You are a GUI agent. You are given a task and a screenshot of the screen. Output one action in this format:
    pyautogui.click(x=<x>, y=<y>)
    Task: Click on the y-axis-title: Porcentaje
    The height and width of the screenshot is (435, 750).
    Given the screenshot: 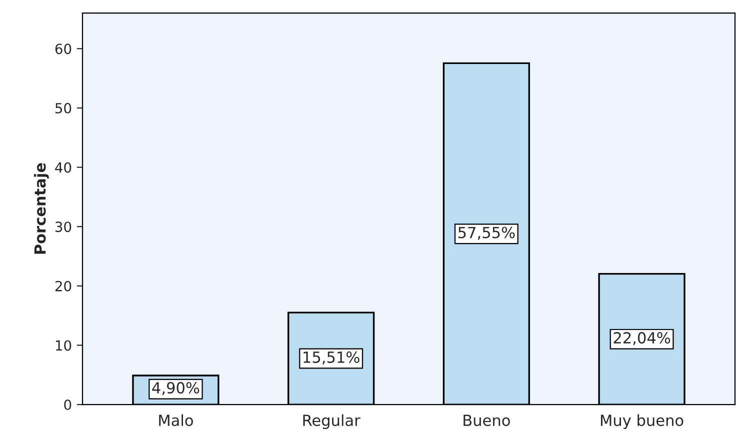 What is the action you would take?
    pyautogui.click(x=41, y=208)
    